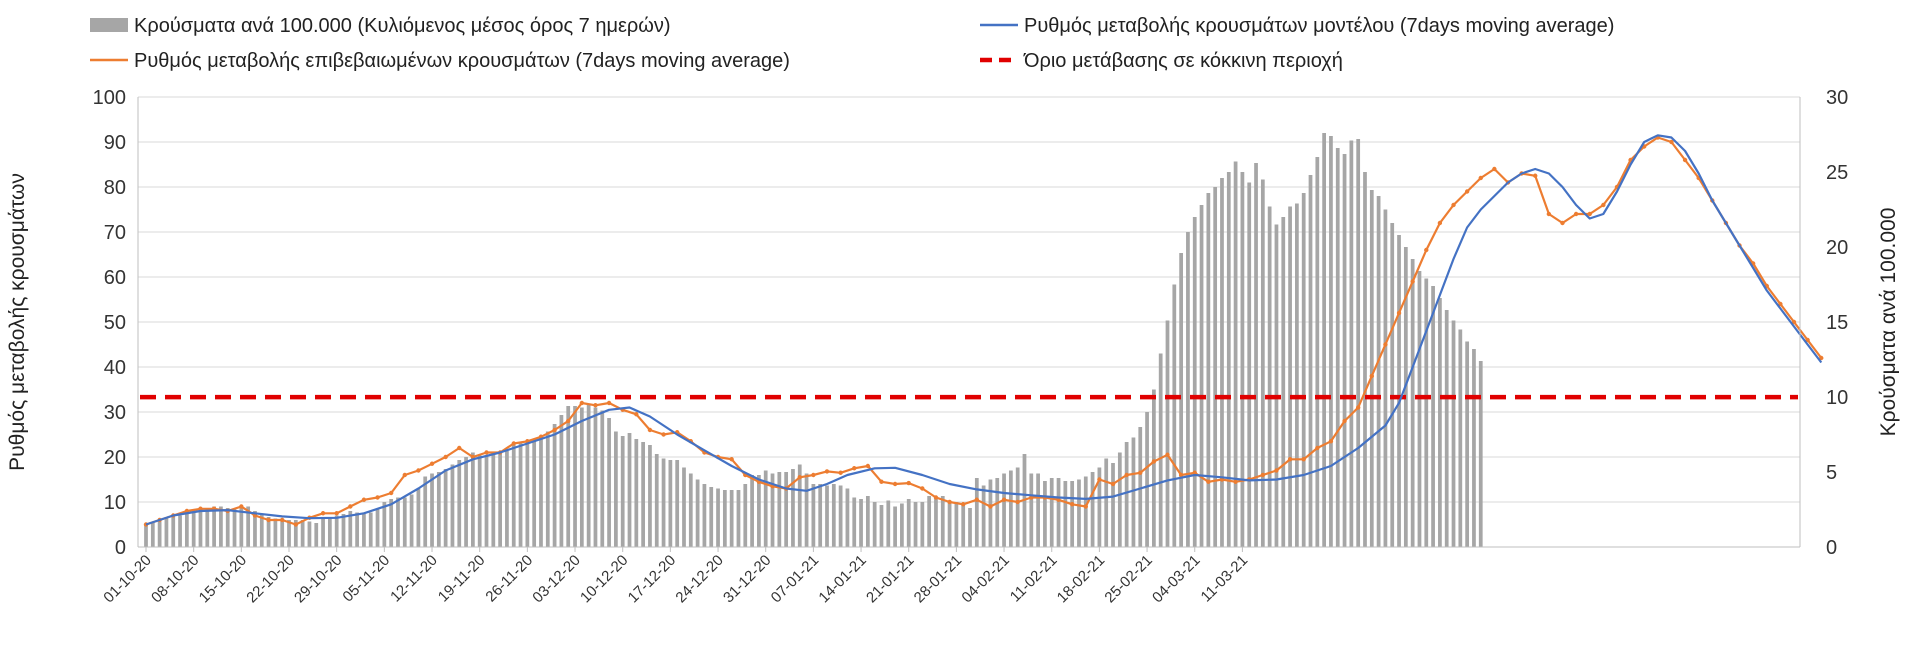 The height and width of the screenshot is (649, 1920). Describe the element at coordinates (1128, 579) in the screenshot. I see `x-tick-label: 25-02-21` at that location.